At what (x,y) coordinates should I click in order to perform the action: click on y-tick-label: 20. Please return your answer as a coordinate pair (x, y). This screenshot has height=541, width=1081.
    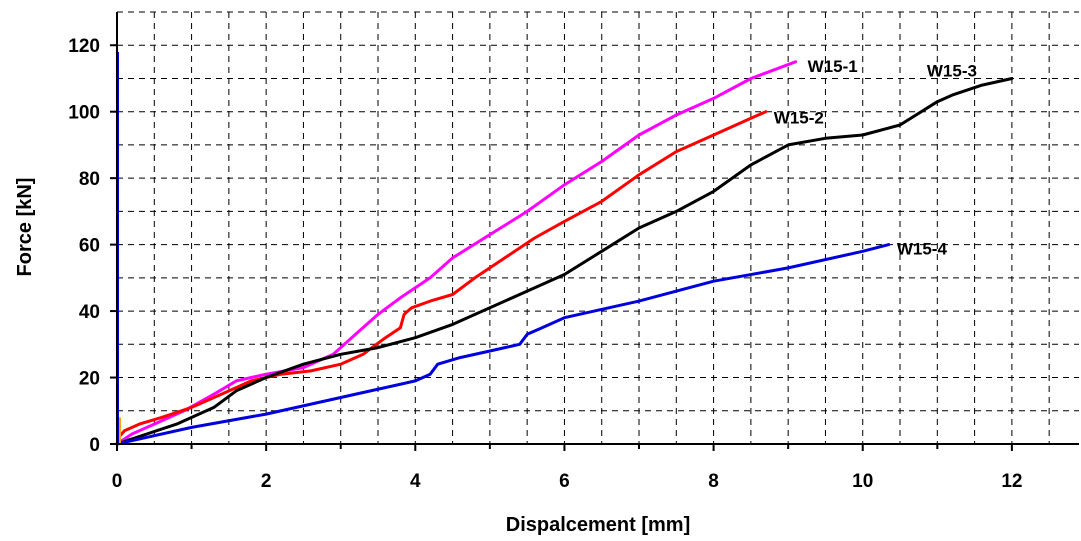
    Looking at the image, I should click on (89, 379).